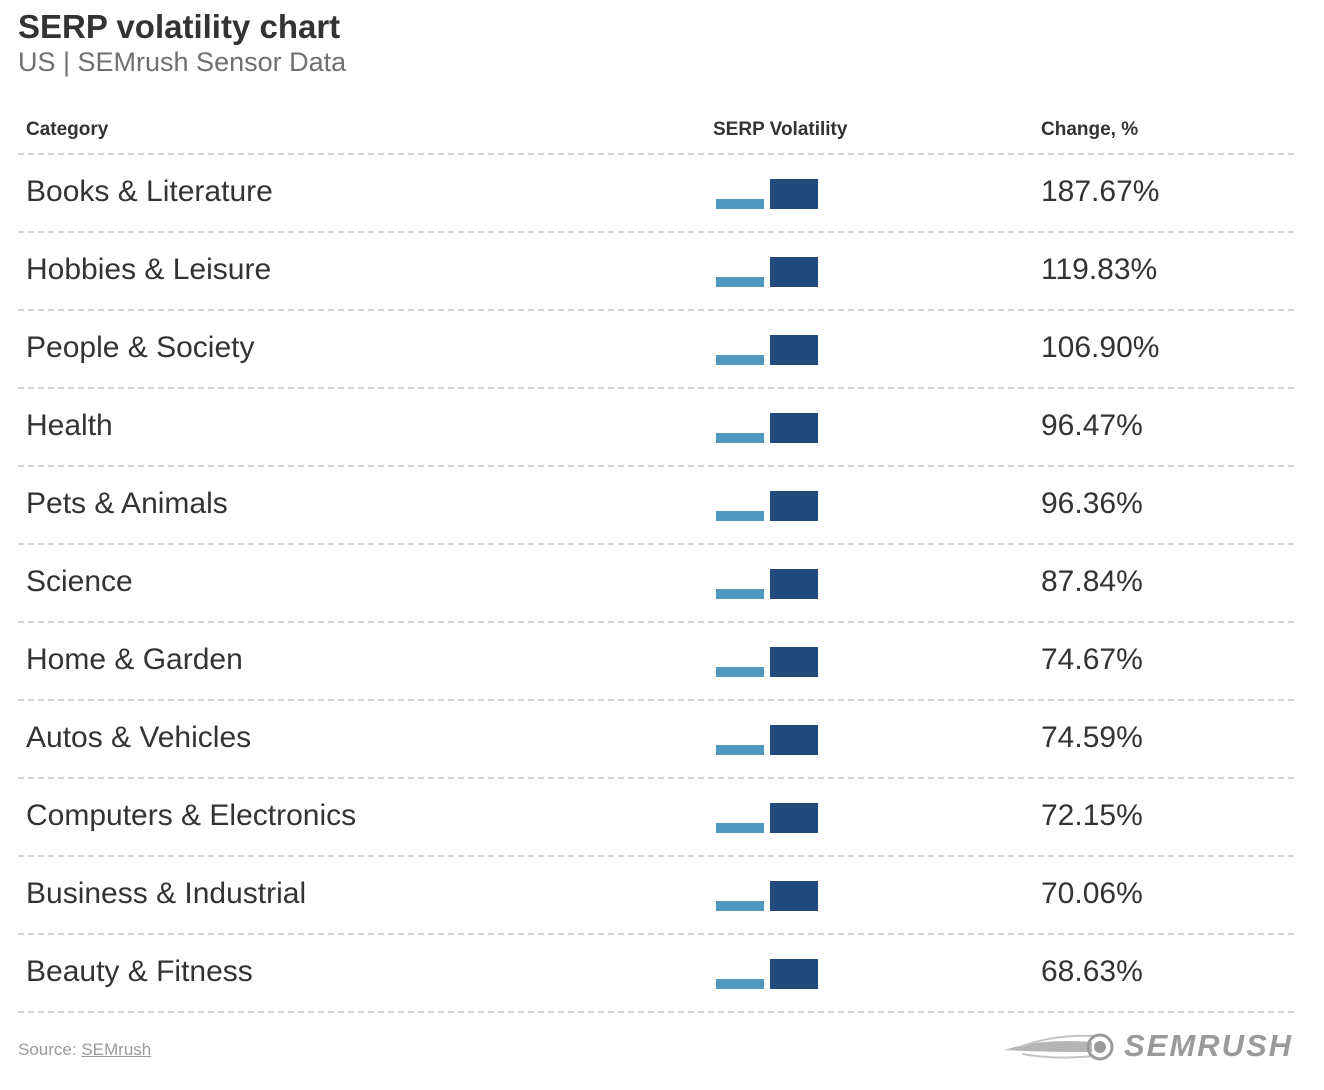 The width and height of the screenshot is (1324, 1090). Describe the element at coordinates (1092, 581) in the screenshot. I see `change-value: 87.84%` at that location.